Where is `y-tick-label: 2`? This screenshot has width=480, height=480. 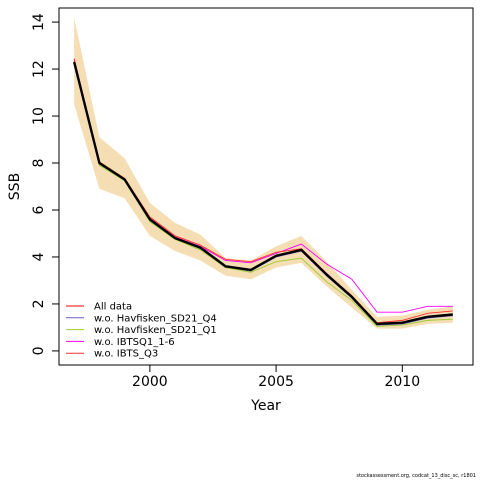 y-tick-label: 2 is located at coordinates (39, 303).